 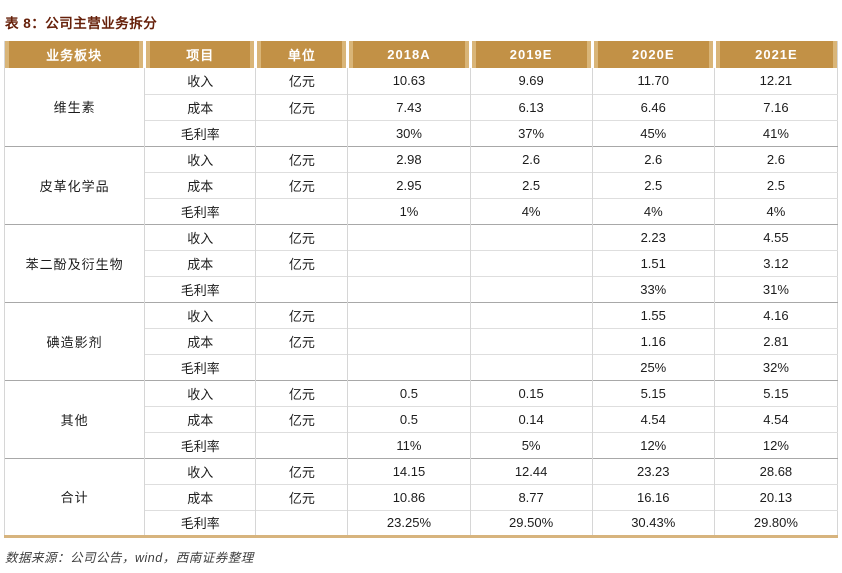 I want to click on table-row: 成本 亿元 10.86 8.77 16.16 20.13, so click(x=421, y=496).